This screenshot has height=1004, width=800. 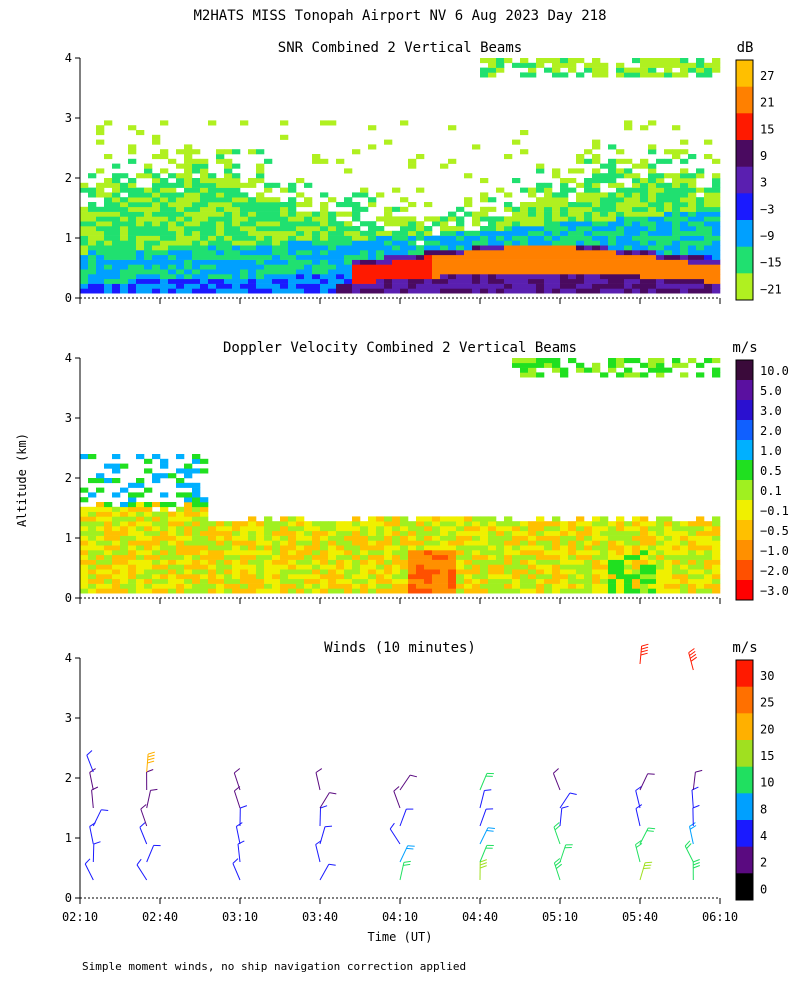 What do you see at coordinates (151, 759) in the screenshot?
I see `barb-feather` at bounding box center [151, 759].